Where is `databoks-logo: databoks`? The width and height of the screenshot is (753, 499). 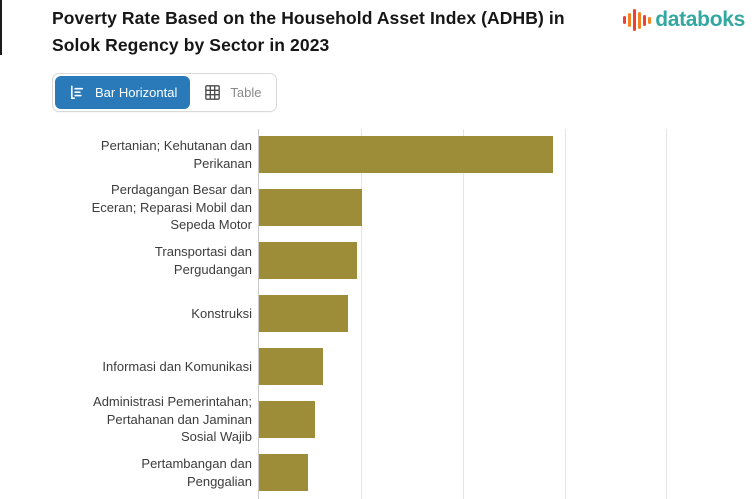 databoks-logo: databoks is located at coordinates (684, 20).